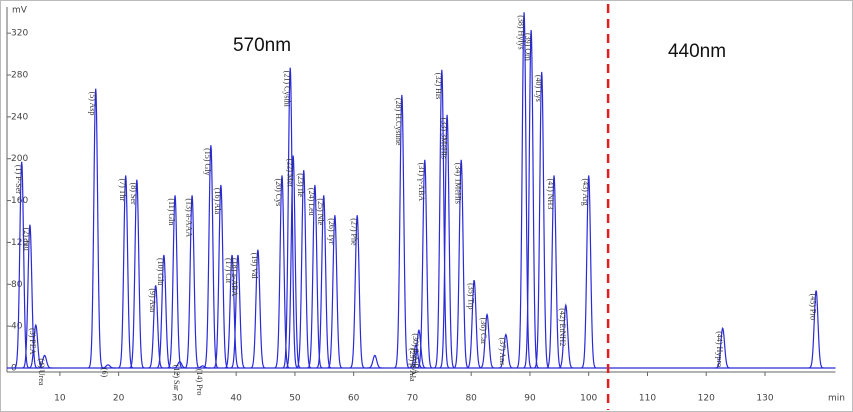  What do you see at coordinates (119, 399) in the screenshot?
I see `x-tick-label: 20` at bounding box center [119, 399].